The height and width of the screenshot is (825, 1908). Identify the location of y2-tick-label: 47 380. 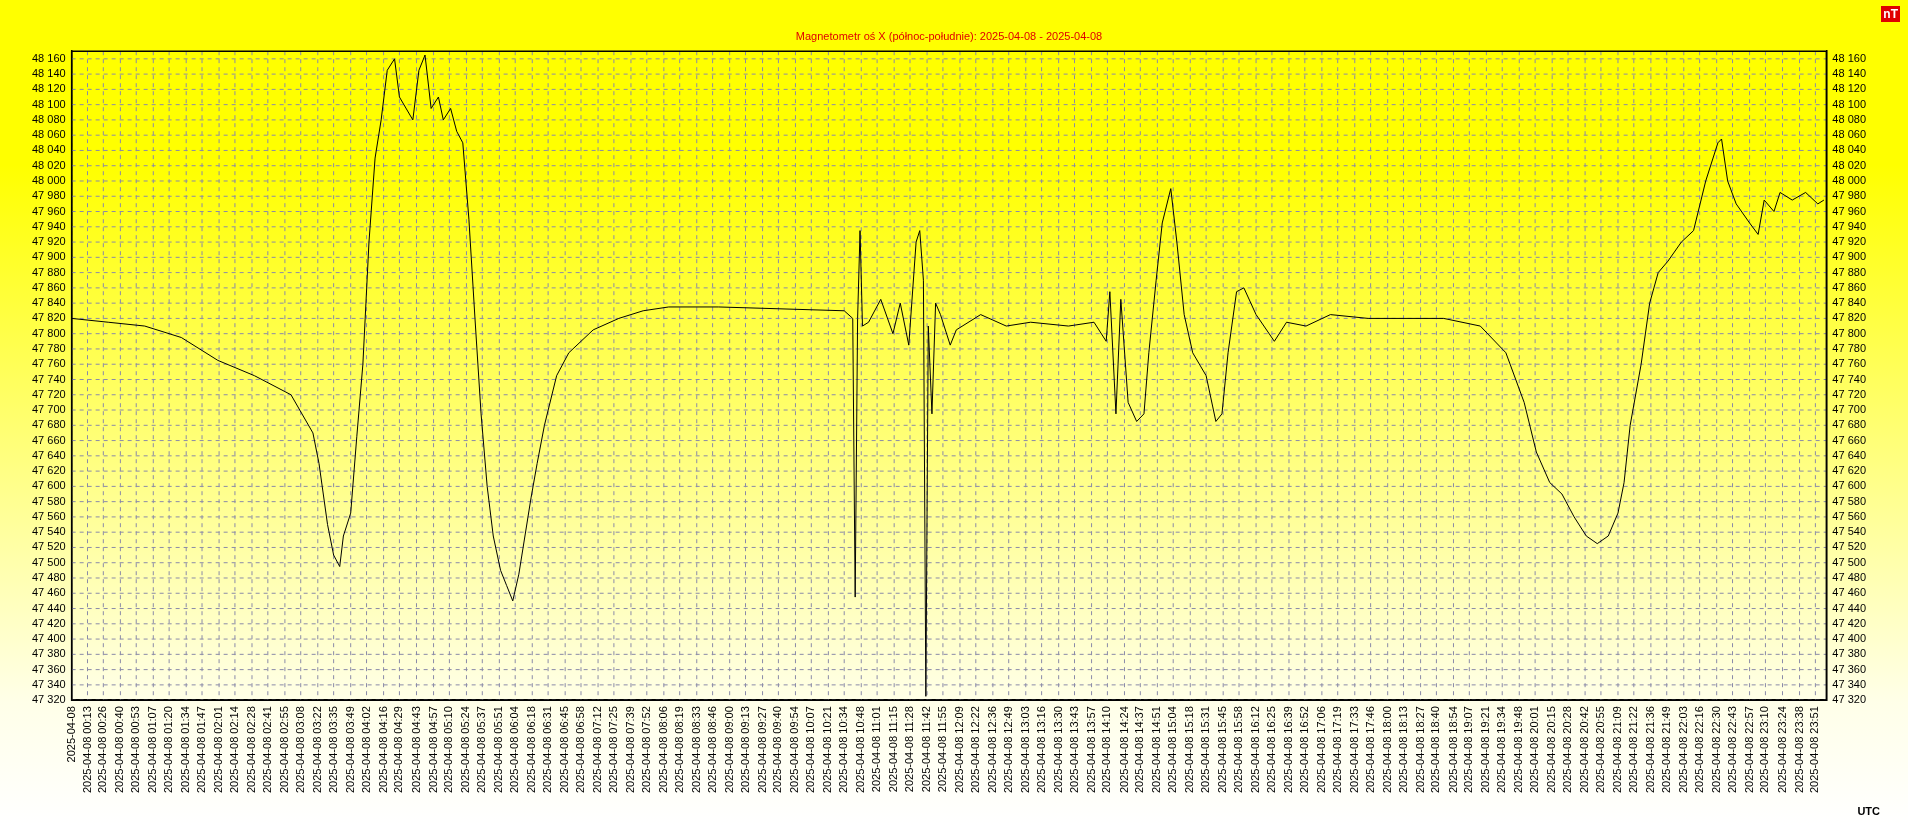
(1849, 653).